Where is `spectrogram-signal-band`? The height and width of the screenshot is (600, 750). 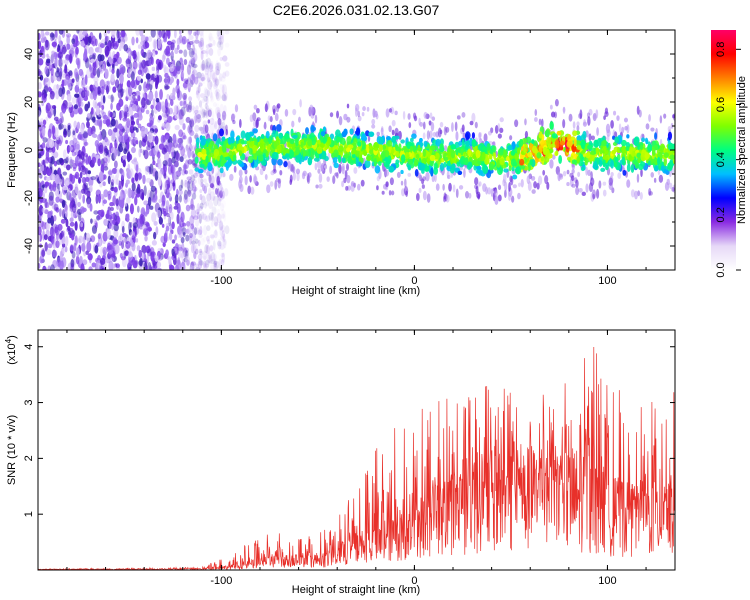
spectrogram-signal-band is located at coordinates (434, 152).